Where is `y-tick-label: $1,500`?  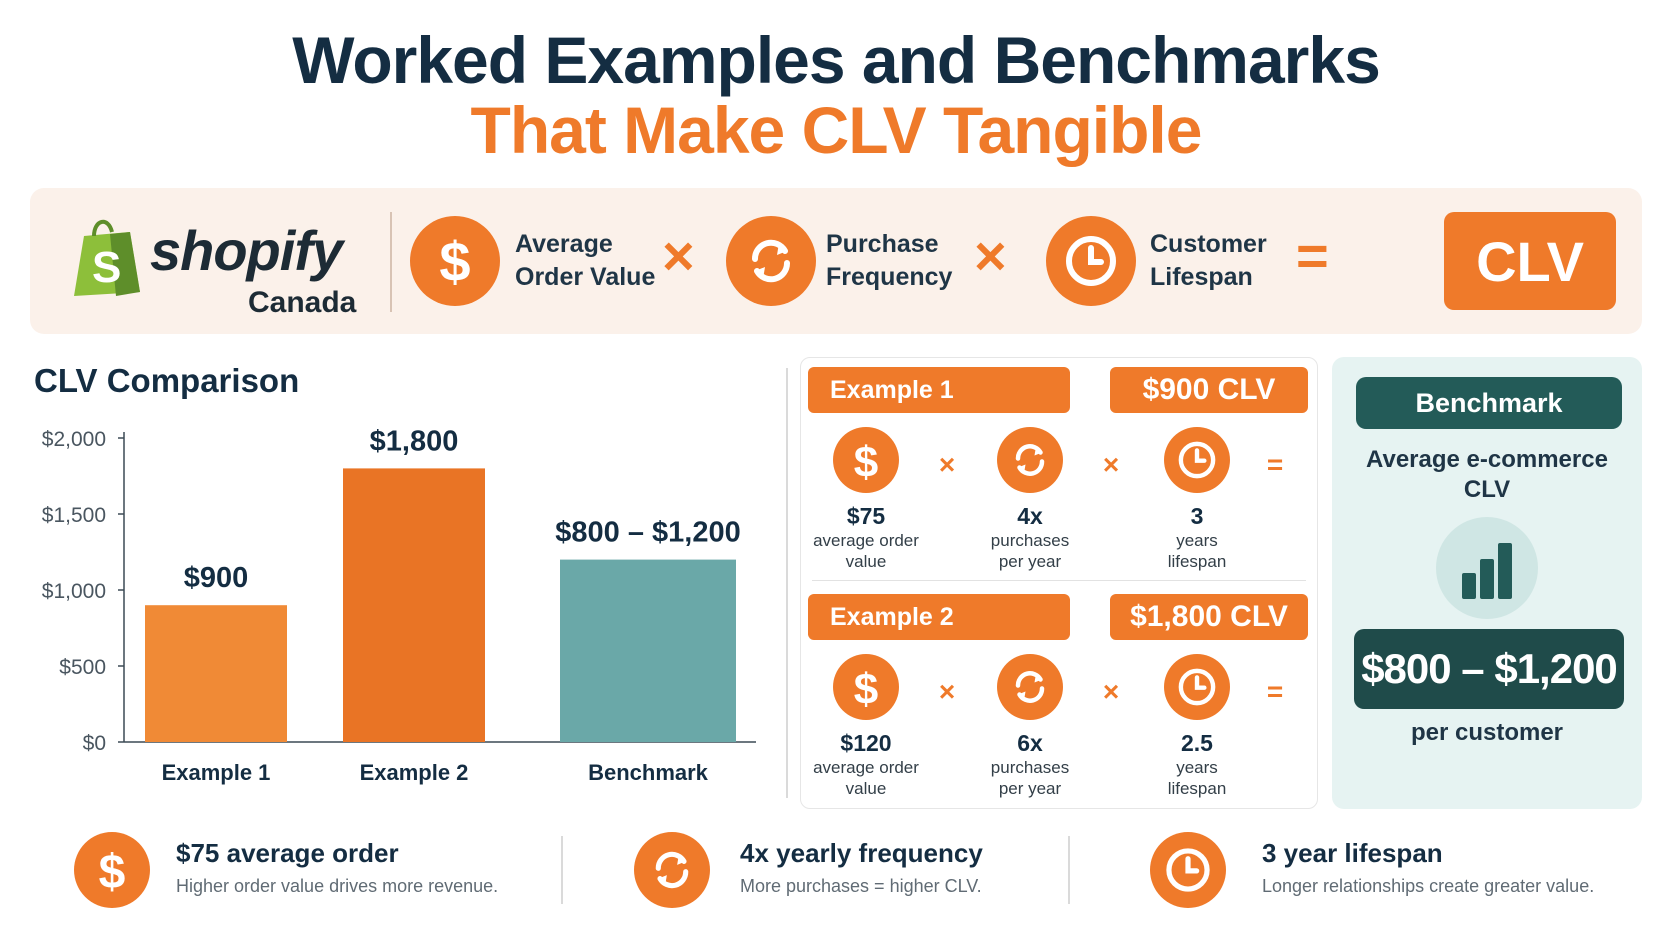
y-tick-label: $1,500 is located at coordinates (74, 515).